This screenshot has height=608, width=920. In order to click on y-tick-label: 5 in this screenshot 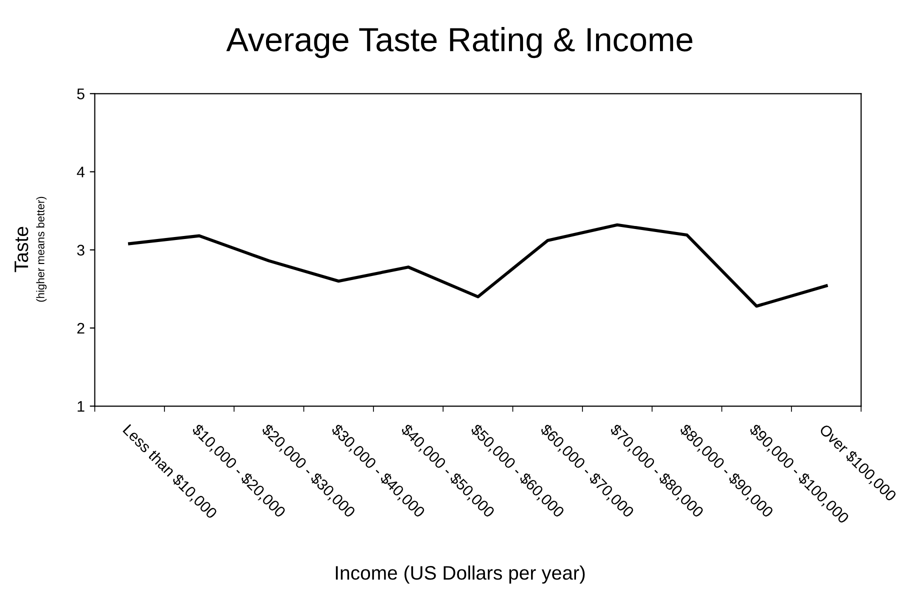, I will do `click(80, 94)`.